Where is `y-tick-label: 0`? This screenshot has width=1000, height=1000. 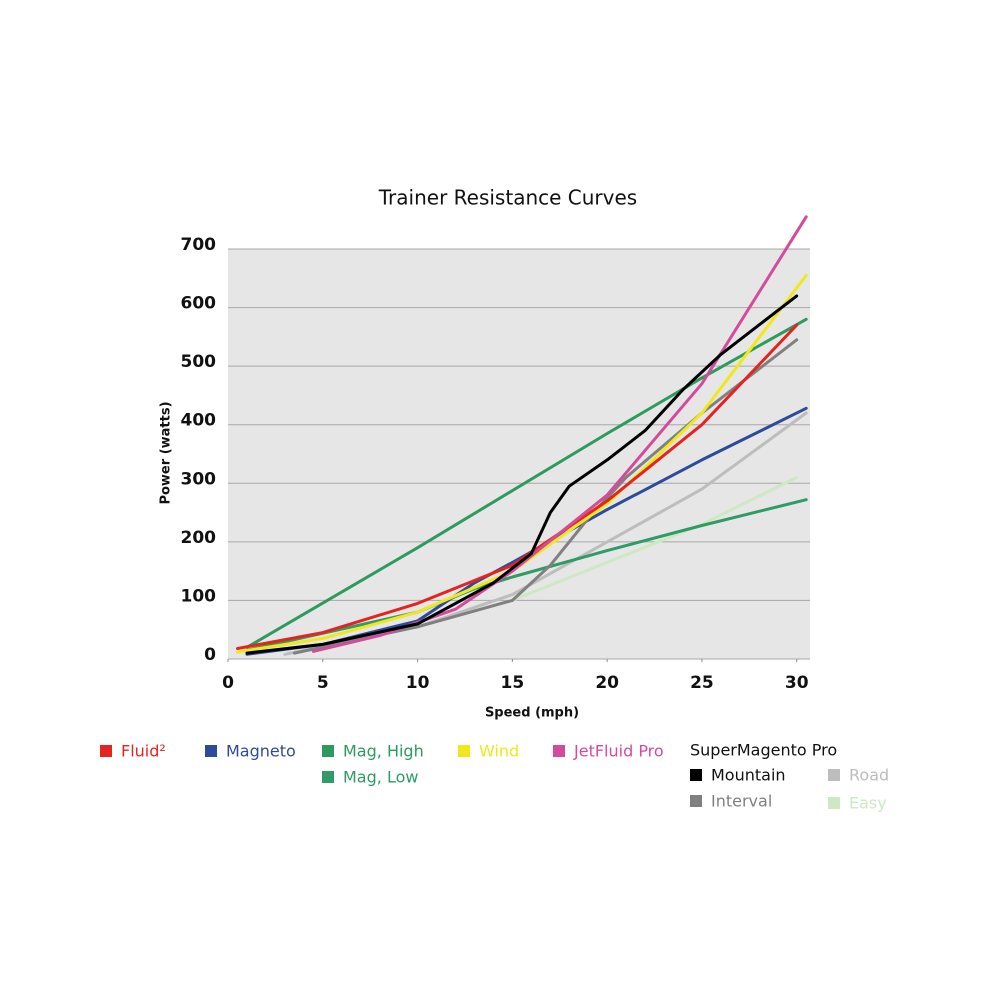 y-tick-label: 0 is located at coordinates (210, 655).